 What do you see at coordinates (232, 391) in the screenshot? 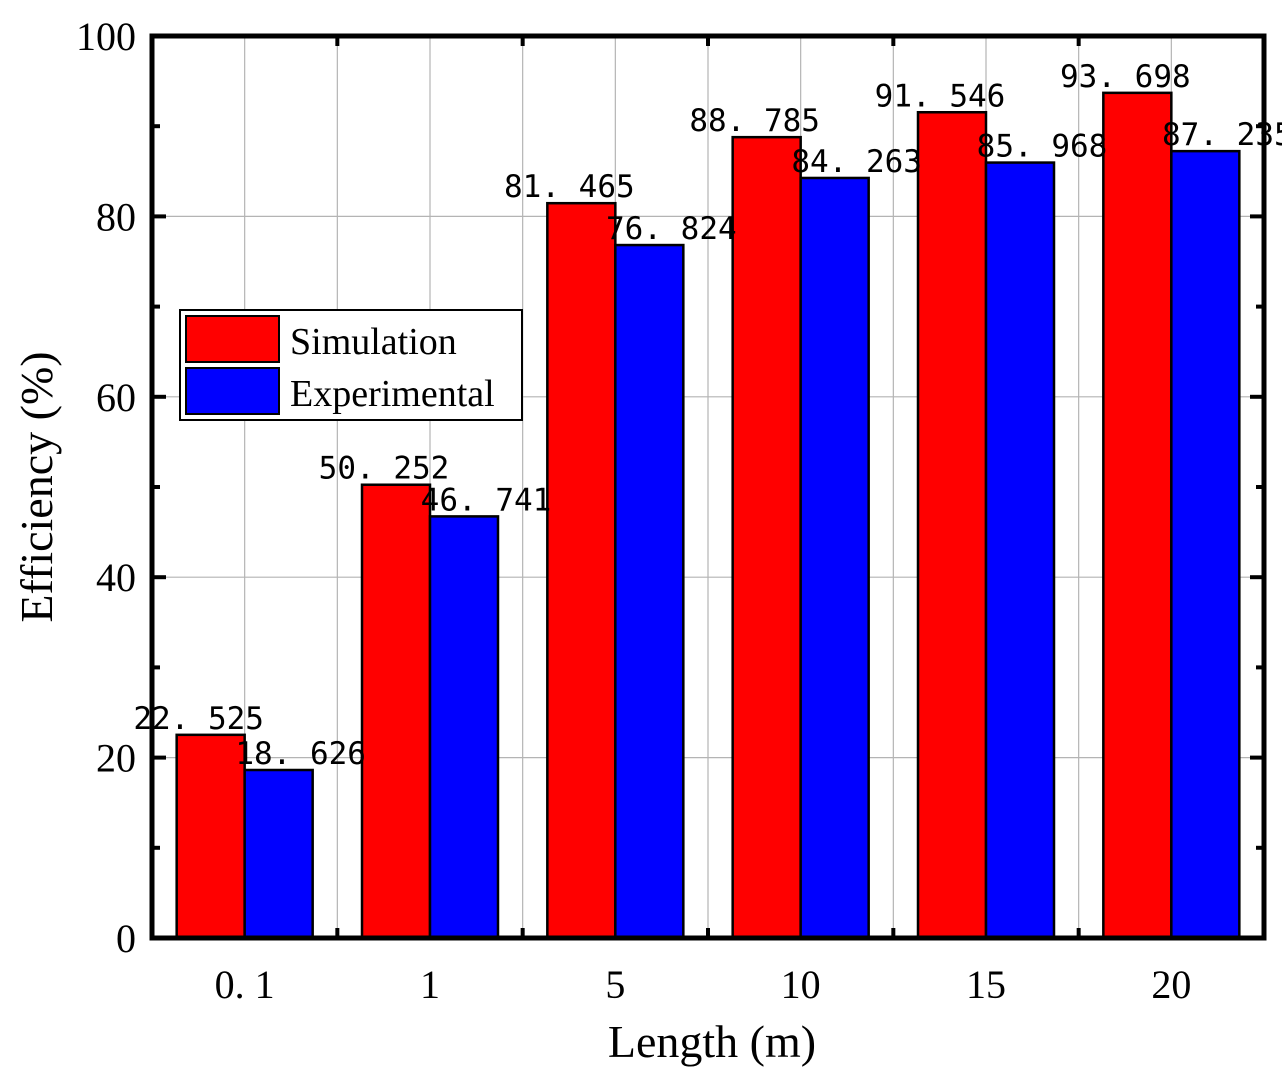
I see `legend-swatch-experimental` at bounding box center [232, 391].